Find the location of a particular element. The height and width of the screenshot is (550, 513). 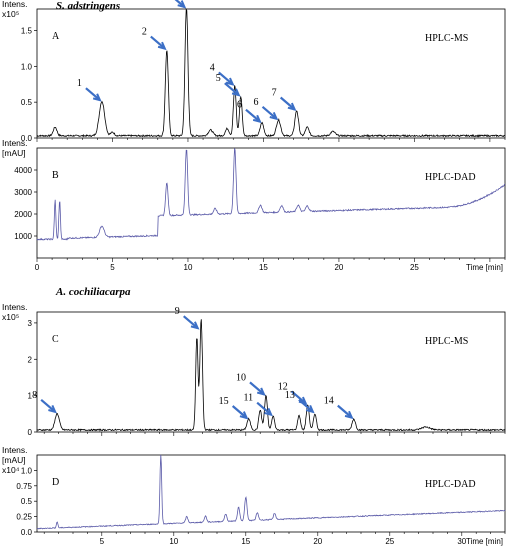

panel-letter: B is located at coordinates (55, 175).